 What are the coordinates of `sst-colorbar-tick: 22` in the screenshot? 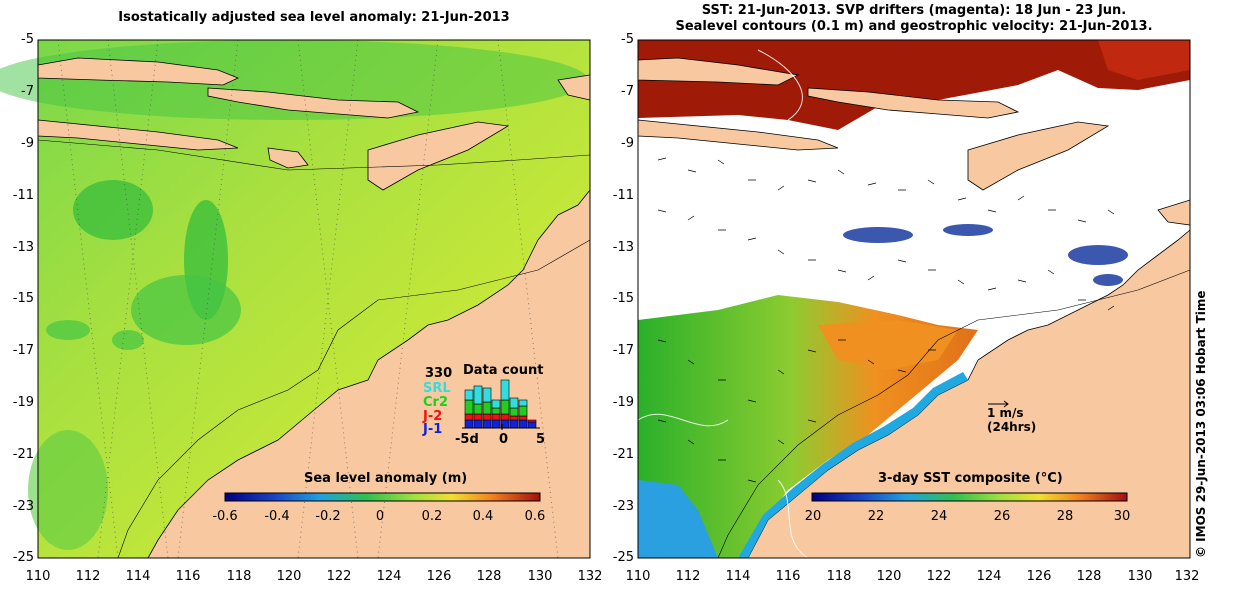 It's located at (876, 516).